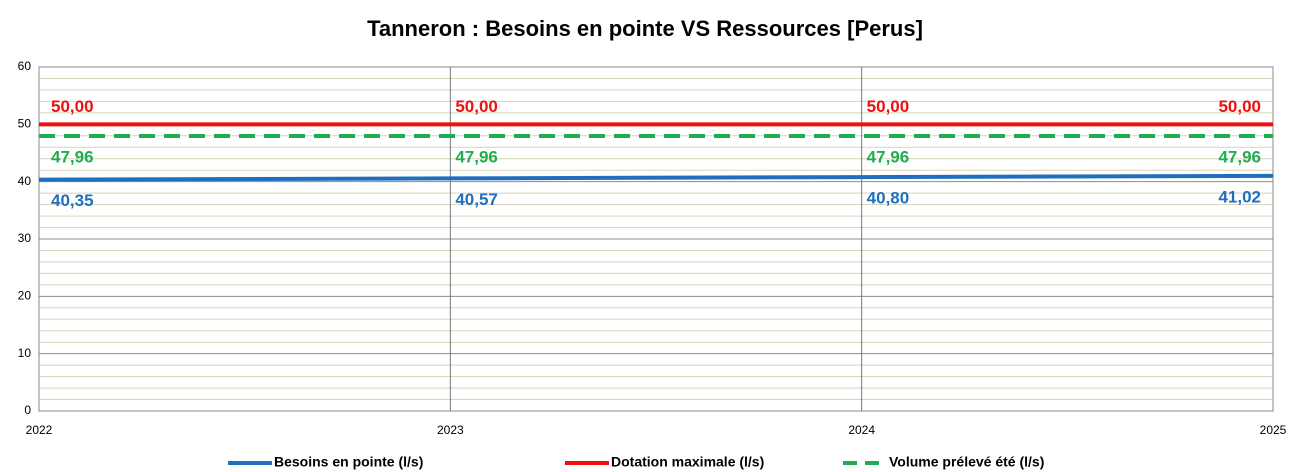 The image size is (1291, 472). Describe the element at coordinates (25, 353) in the screenshot. I see `y-tick-label: 10` at that location.